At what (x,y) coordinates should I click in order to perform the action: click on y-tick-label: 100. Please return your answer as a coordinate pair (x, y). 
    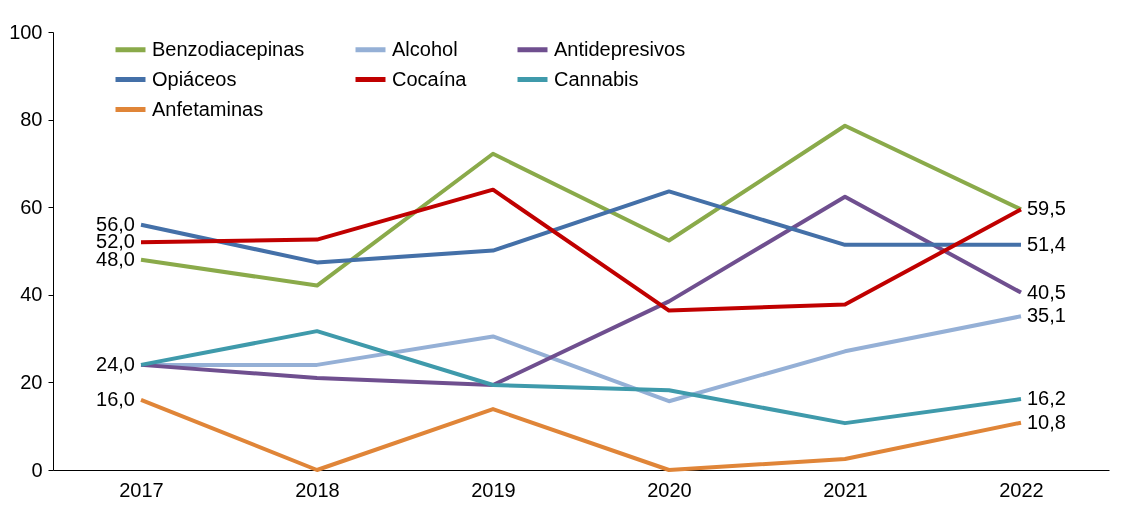
    Looking at the image, I should click on (26, 31).